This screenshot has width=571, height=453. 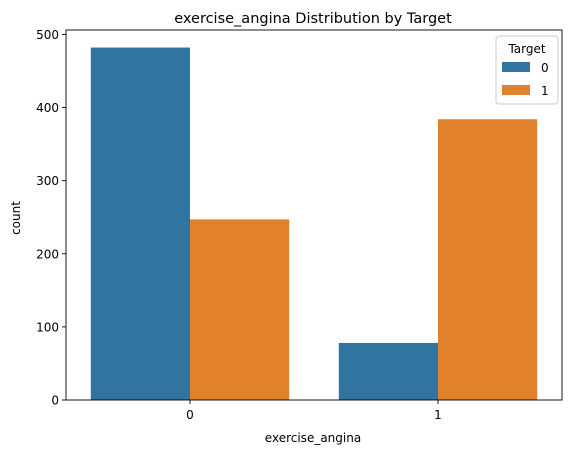 What do you see at coordinates (47, 181) in the screenshot?
I see `y-tick-label-300: 300` at bounding box center [47, 181].